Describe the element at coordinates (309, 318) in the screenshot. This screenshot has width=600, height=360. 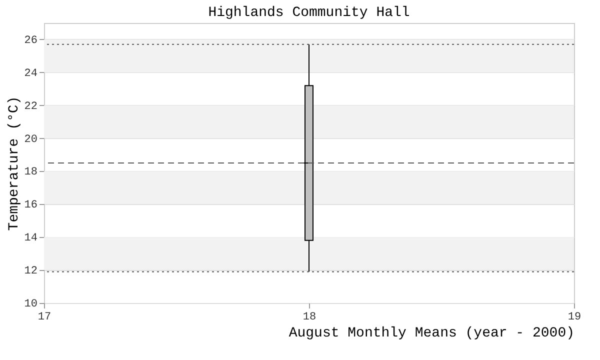
I see `x-tick-label: 18` at that location.